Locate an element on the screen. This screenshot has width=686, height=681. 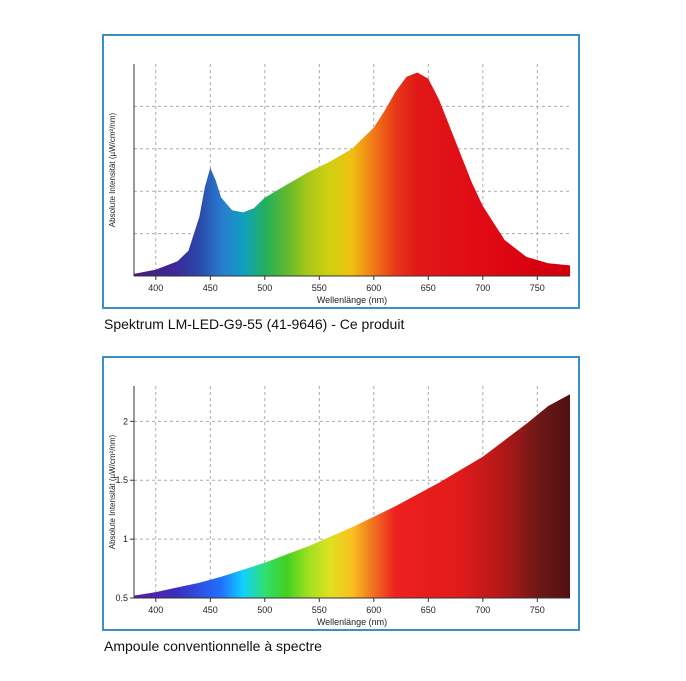
y-tick-label: 2 is located at coordinates (125, 421).